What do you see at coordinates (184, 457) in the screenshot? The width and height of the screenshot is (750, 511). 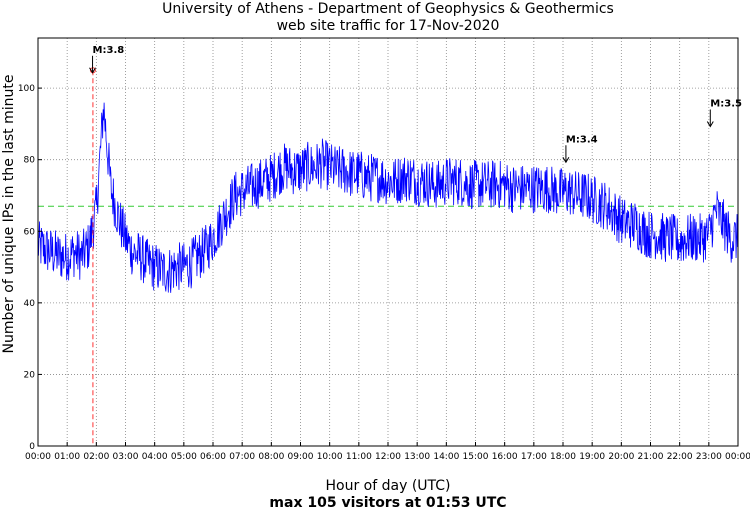 I see `x-tick-label: 05:00` at bounding box center [184, 457].